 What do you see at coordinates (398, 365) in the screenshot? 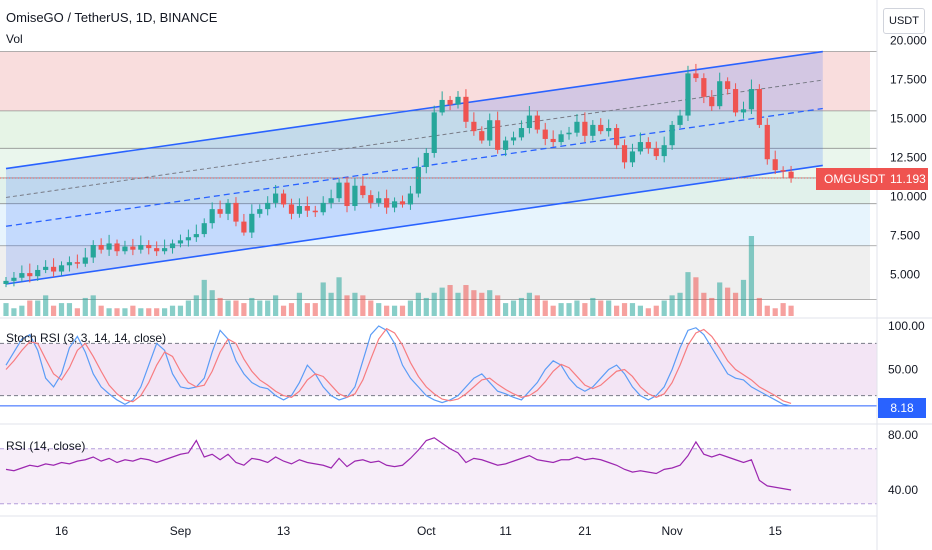
I see `stoch-d-line` at bounding box center [398, 365].